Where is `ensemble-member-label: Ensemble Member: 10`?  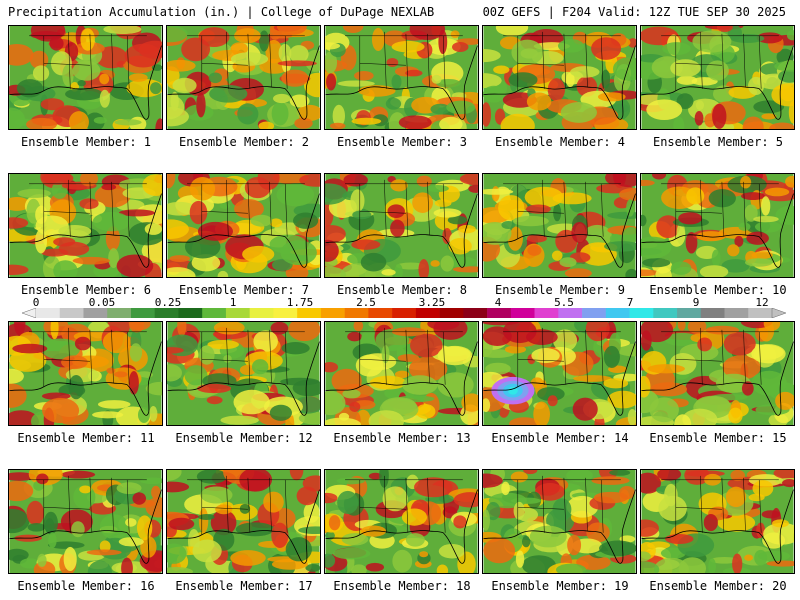 ensemble-member-label: Ensemble Member: 10 is located at coordinates (718, 290).